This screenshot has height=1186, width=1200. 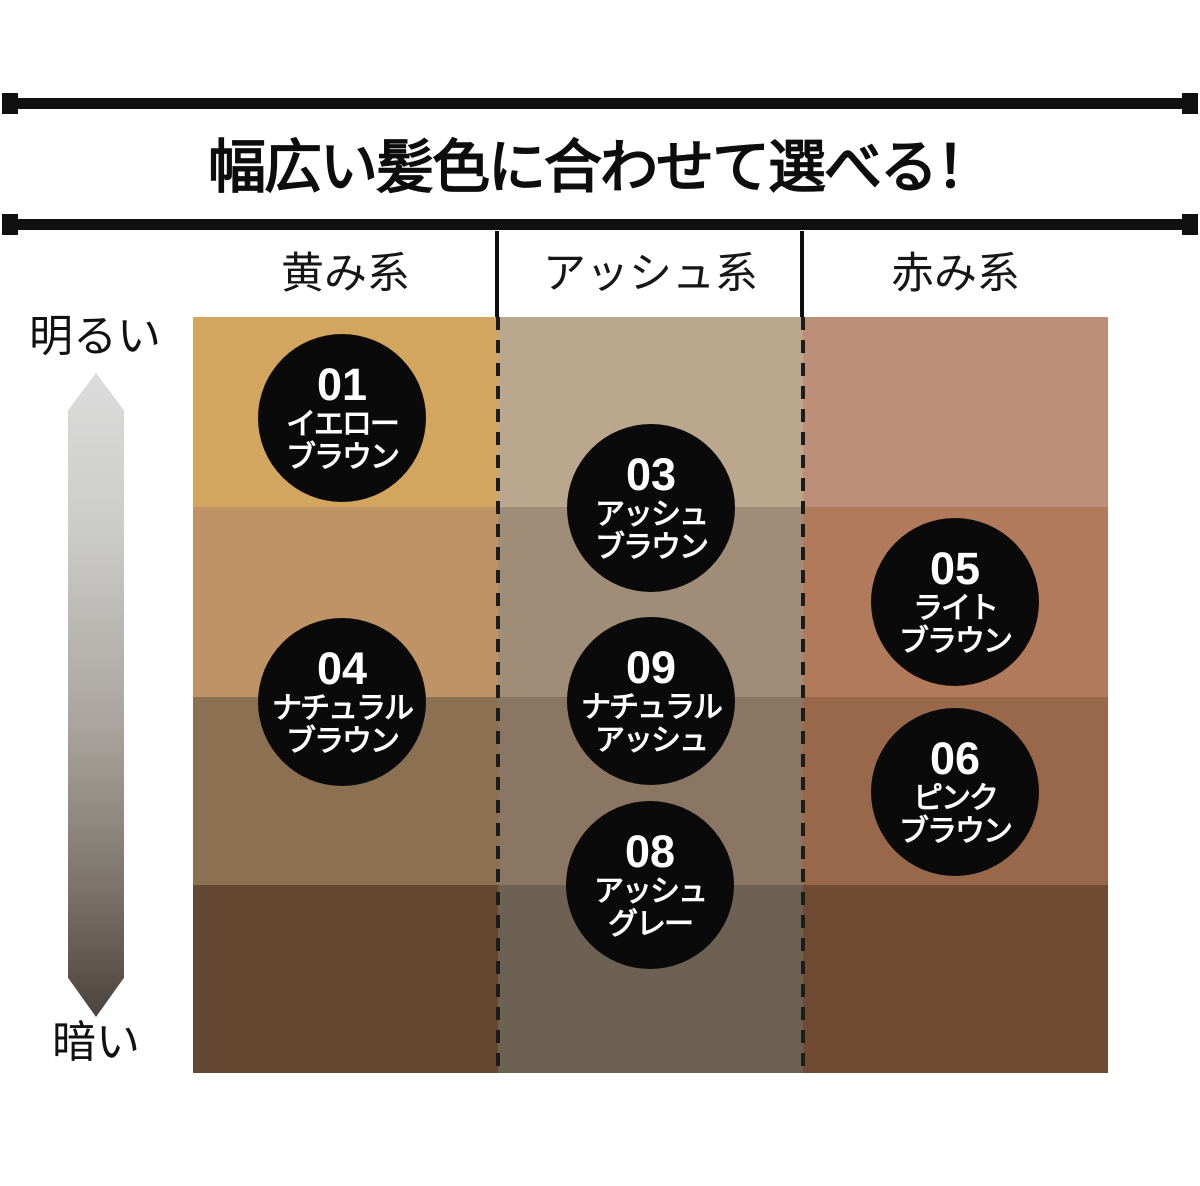 I want to click on shade-number: 05, so click(x=955, y=568).